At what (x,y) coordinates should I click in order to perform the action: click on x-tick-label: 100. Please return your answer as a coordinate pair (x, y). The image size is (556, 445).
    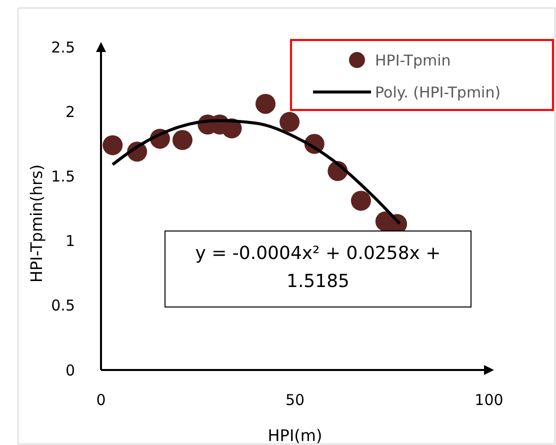
    Looking at the image, I should click on (489, 400).